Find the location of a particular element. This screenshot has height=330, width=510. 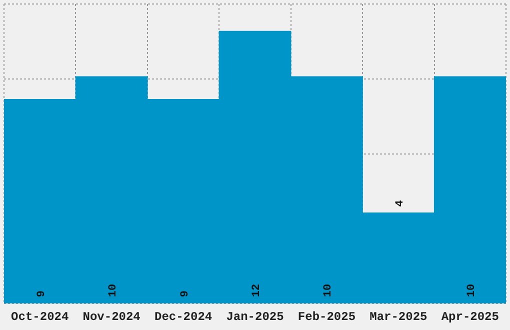

data-label: 4 is located at coordinates (400, 203).